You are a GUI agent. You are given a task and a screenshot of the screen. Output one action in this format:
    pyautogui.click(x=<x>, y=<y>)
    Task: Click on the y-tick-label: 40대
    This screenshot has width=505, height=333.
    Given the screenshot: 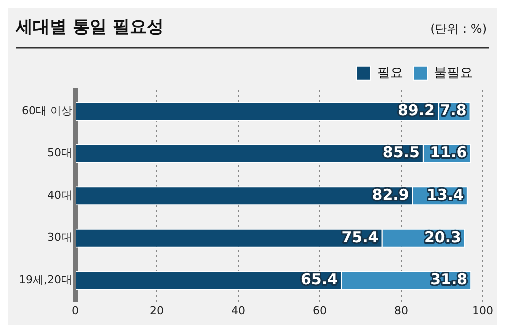 What is the action you would take?
    pyautogui.click(x=59, y=195)
    